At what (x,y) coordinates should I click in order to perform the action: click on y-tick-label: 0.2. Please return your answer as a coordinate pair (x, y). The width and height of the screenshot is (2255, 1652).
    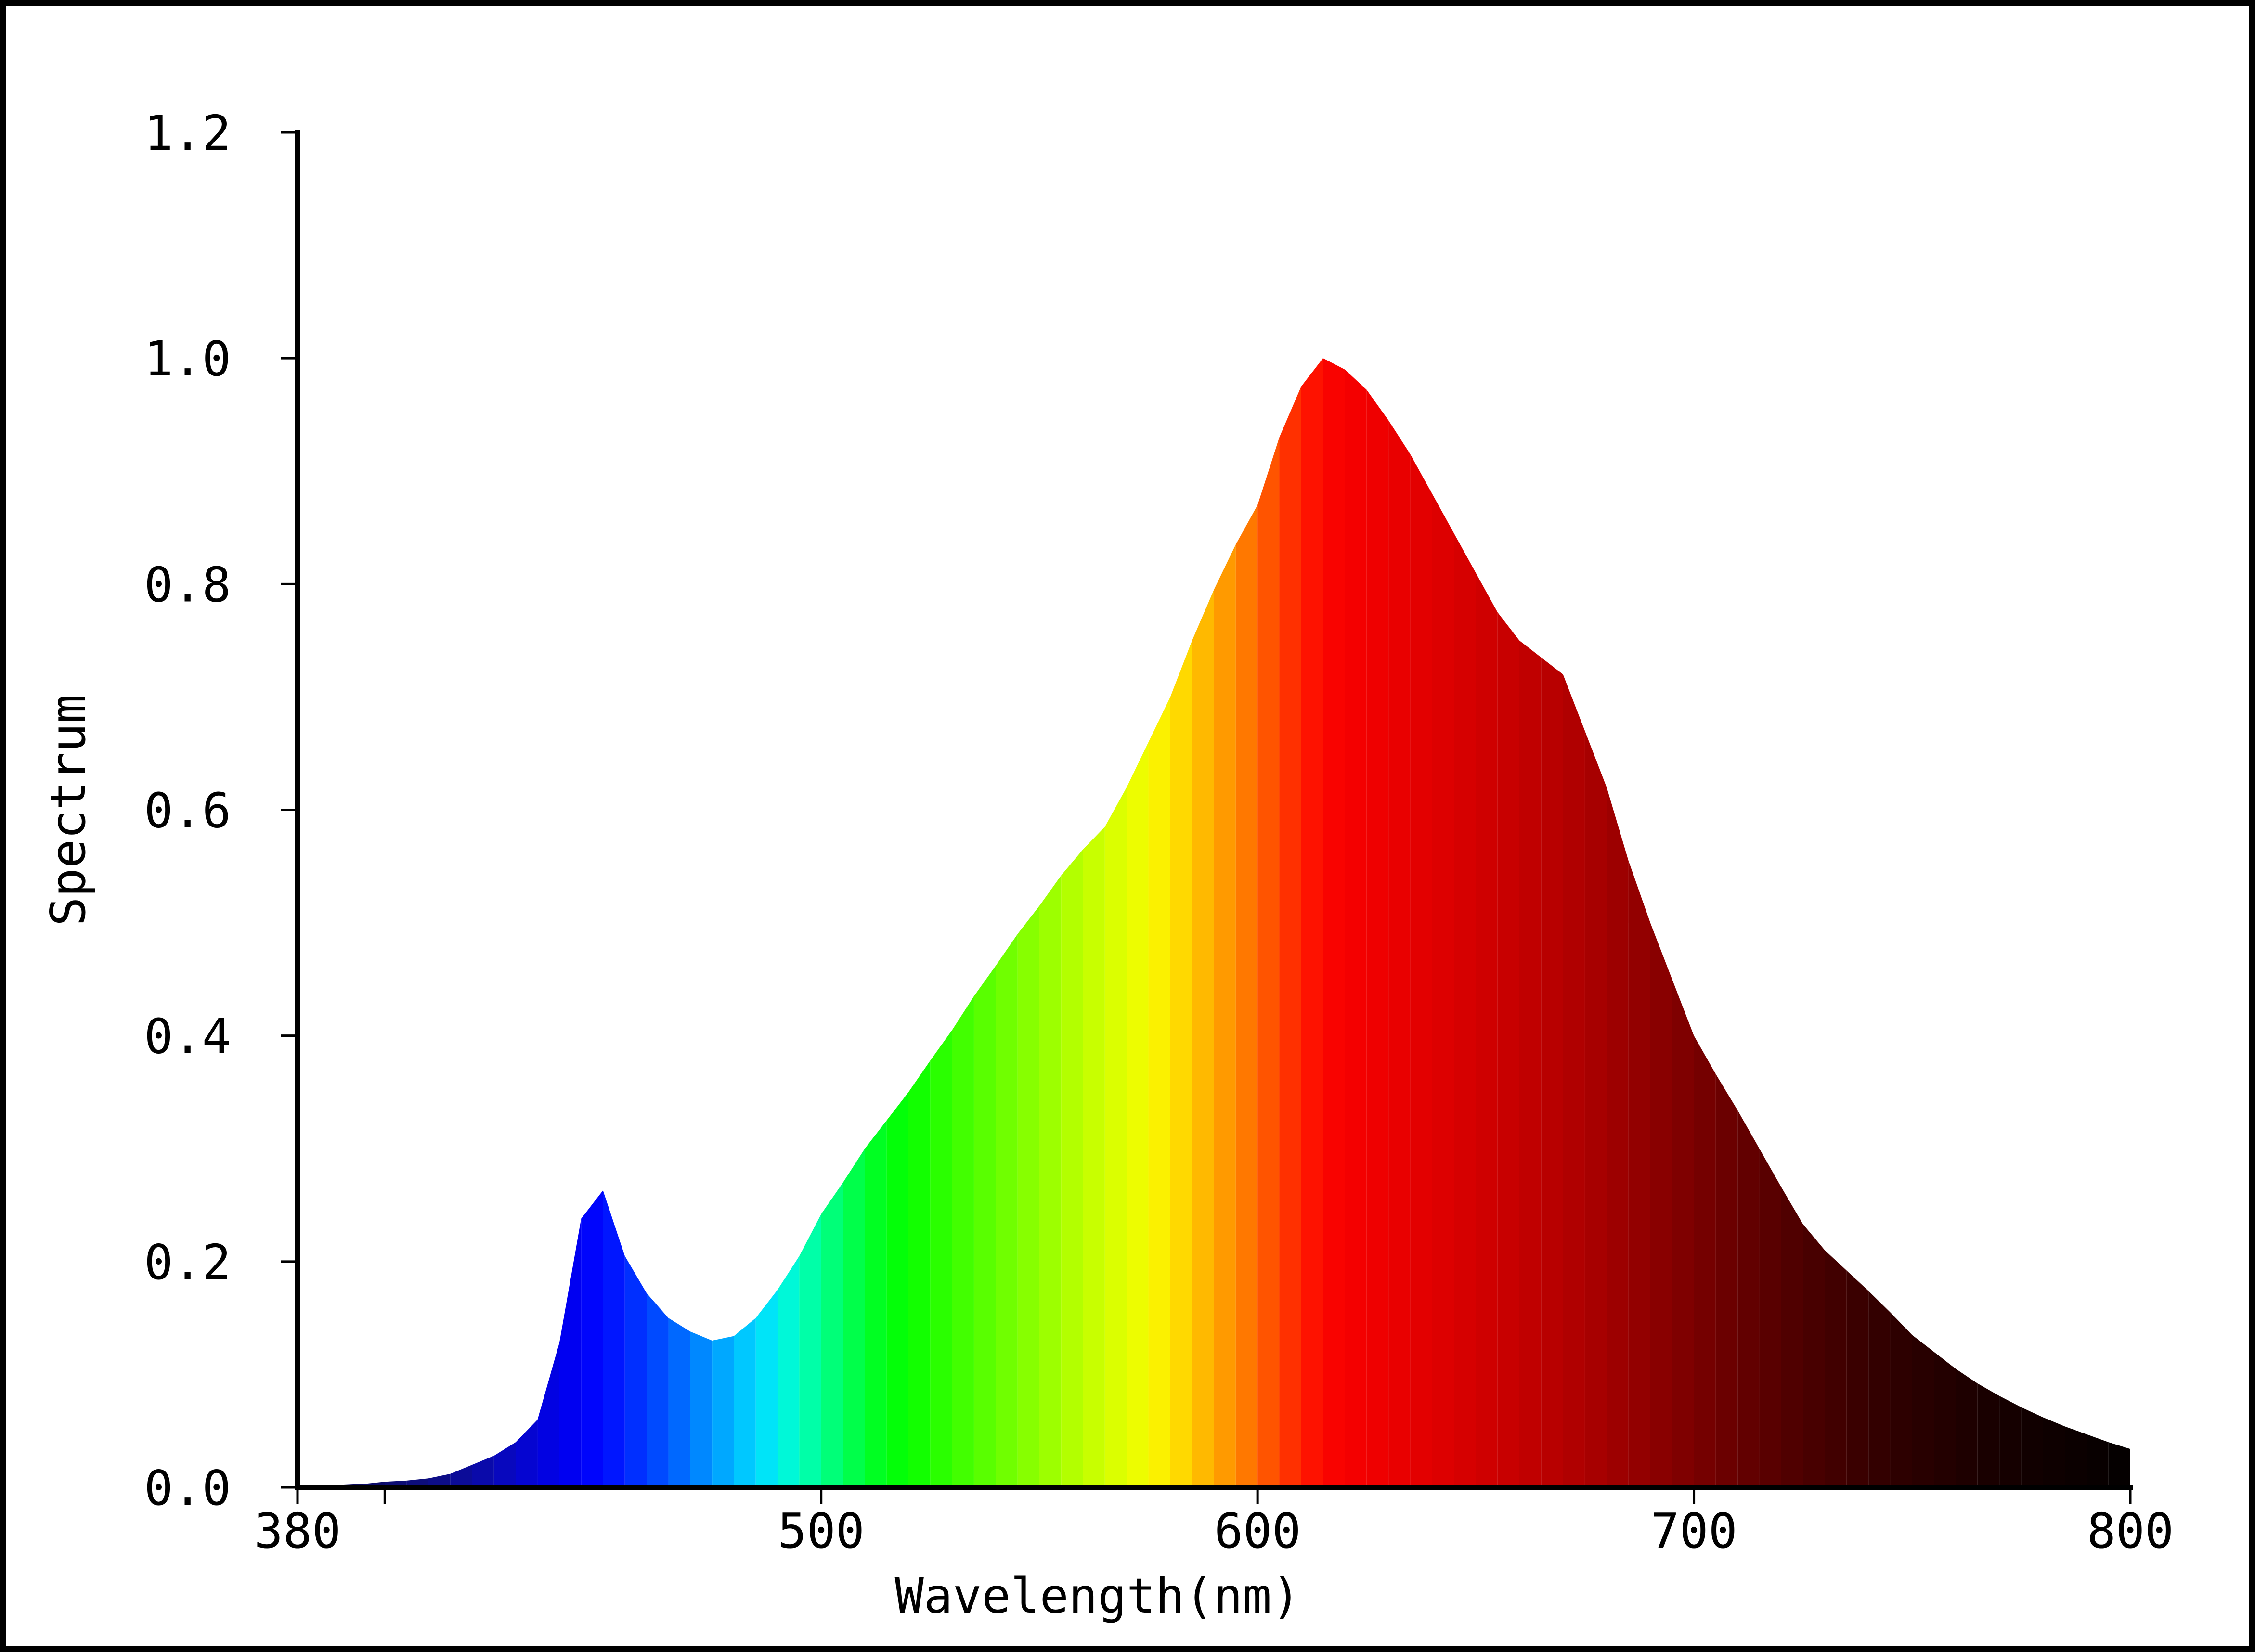
    Looking at the image, I should click on (187, 1262).